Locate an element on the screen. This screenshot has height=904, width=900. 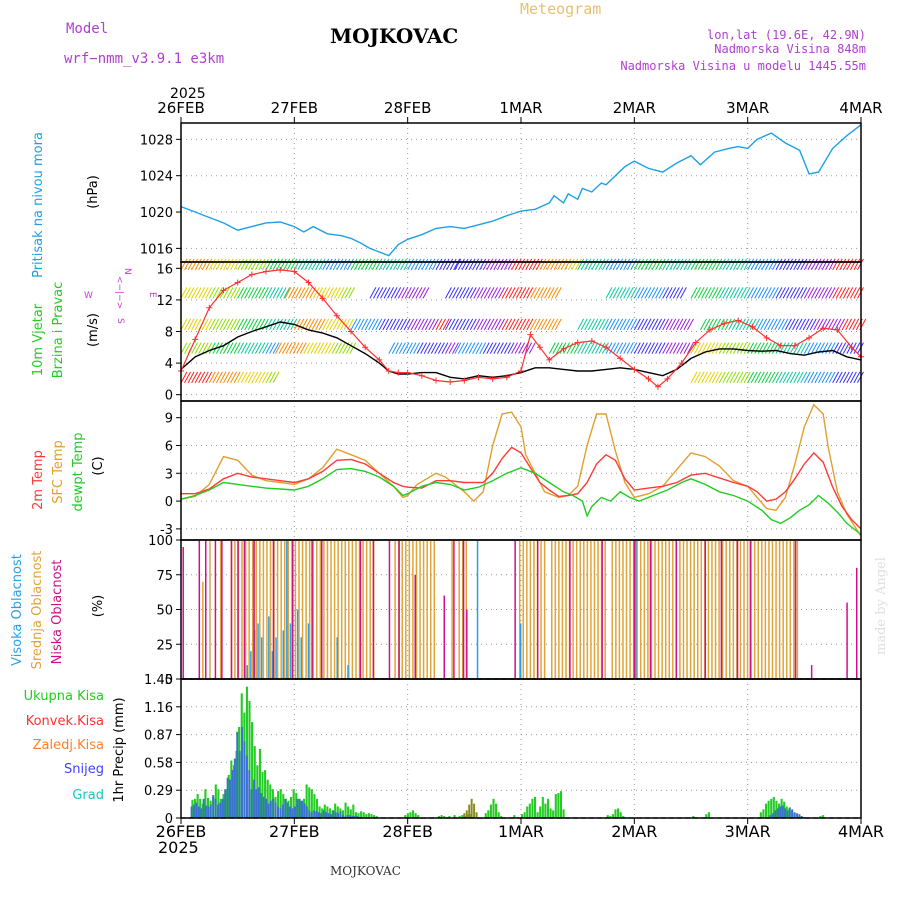
pressure-tick-label: 1020 is located at coordinates (156, 213).